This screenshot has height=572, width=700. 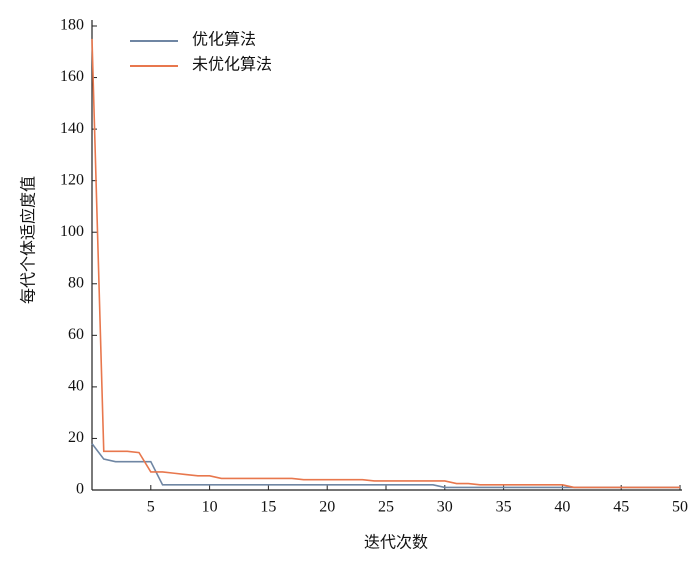 I want to click on x-tick-label: 50, so click(x=680, y=507).